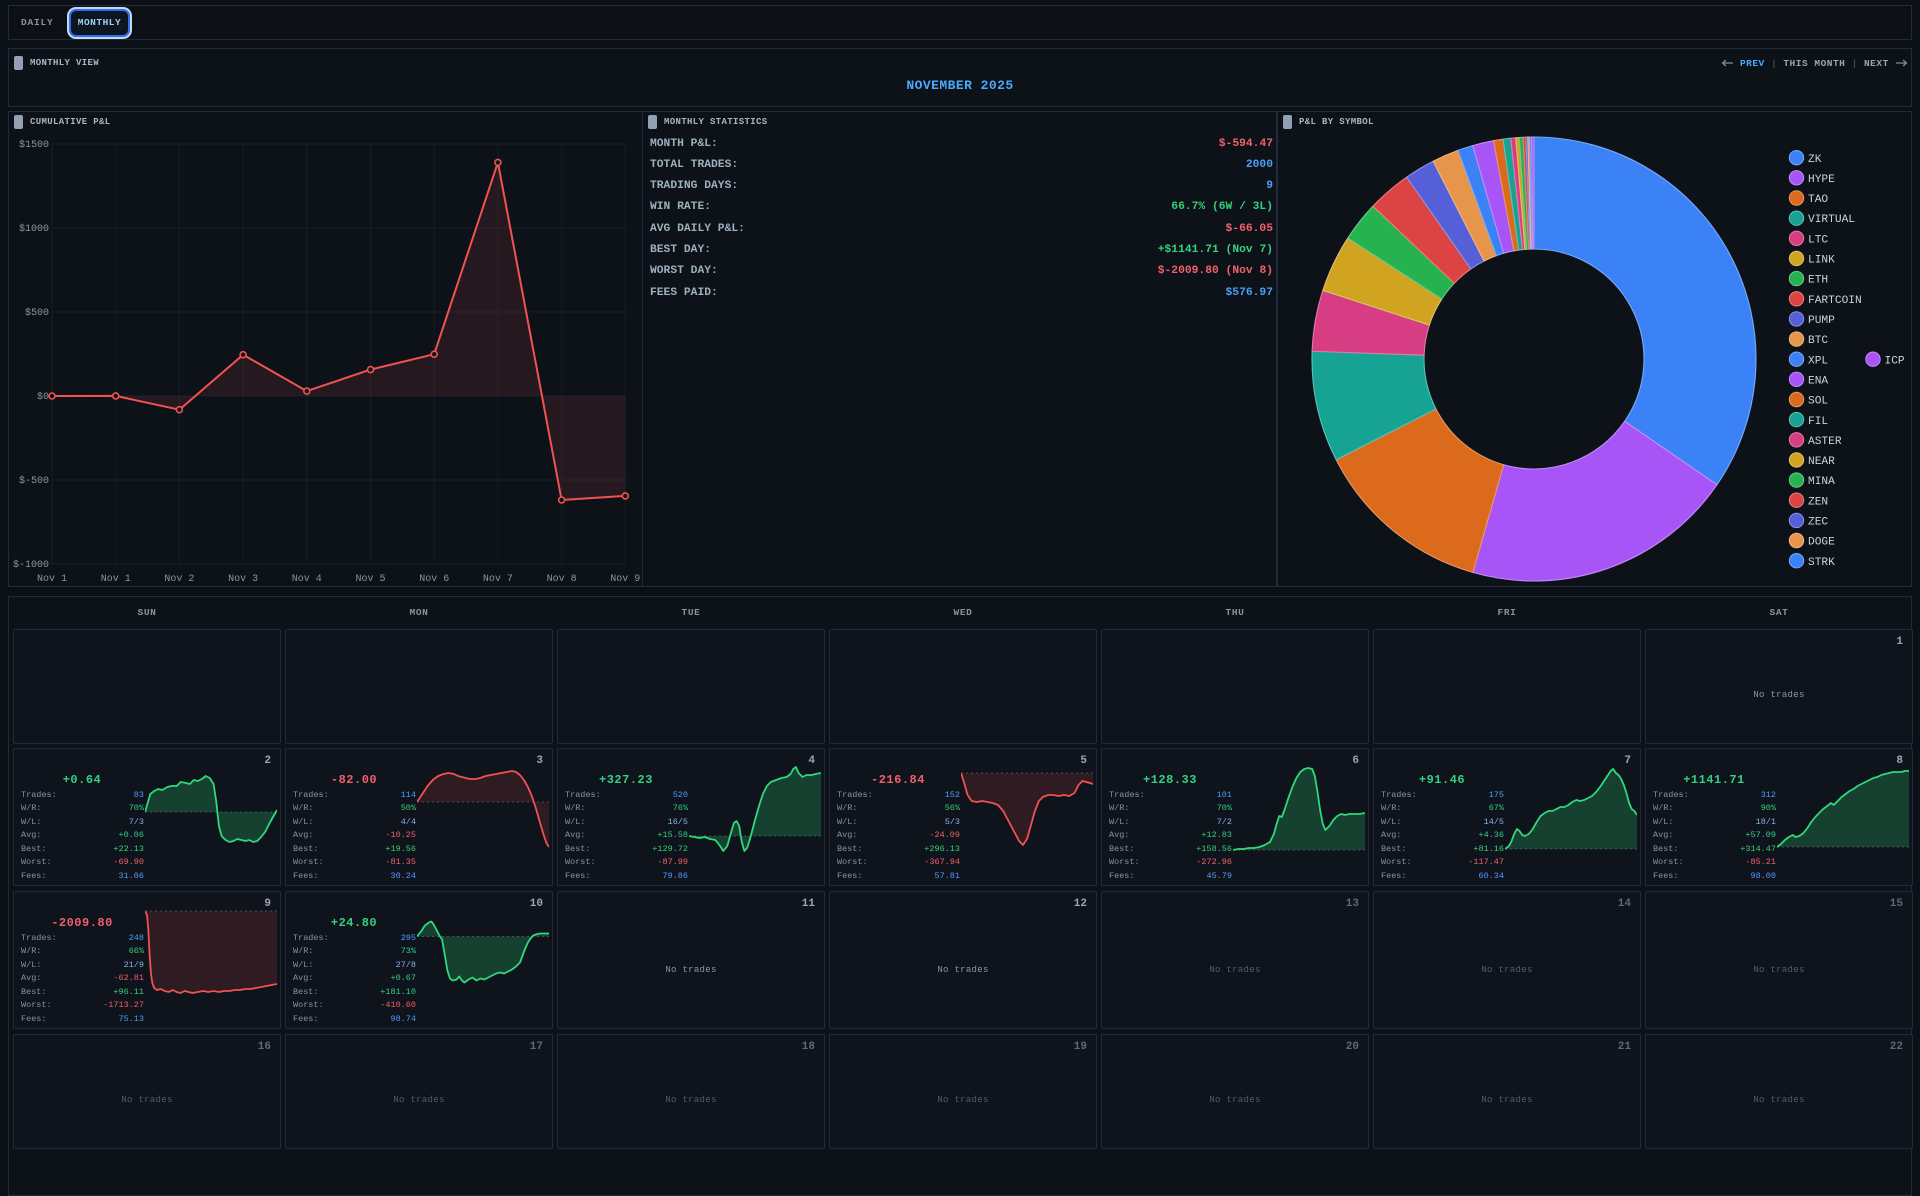 This screenshot has height=1196, width=1920. I want to click on svg-text: $500, so click(37, 313).